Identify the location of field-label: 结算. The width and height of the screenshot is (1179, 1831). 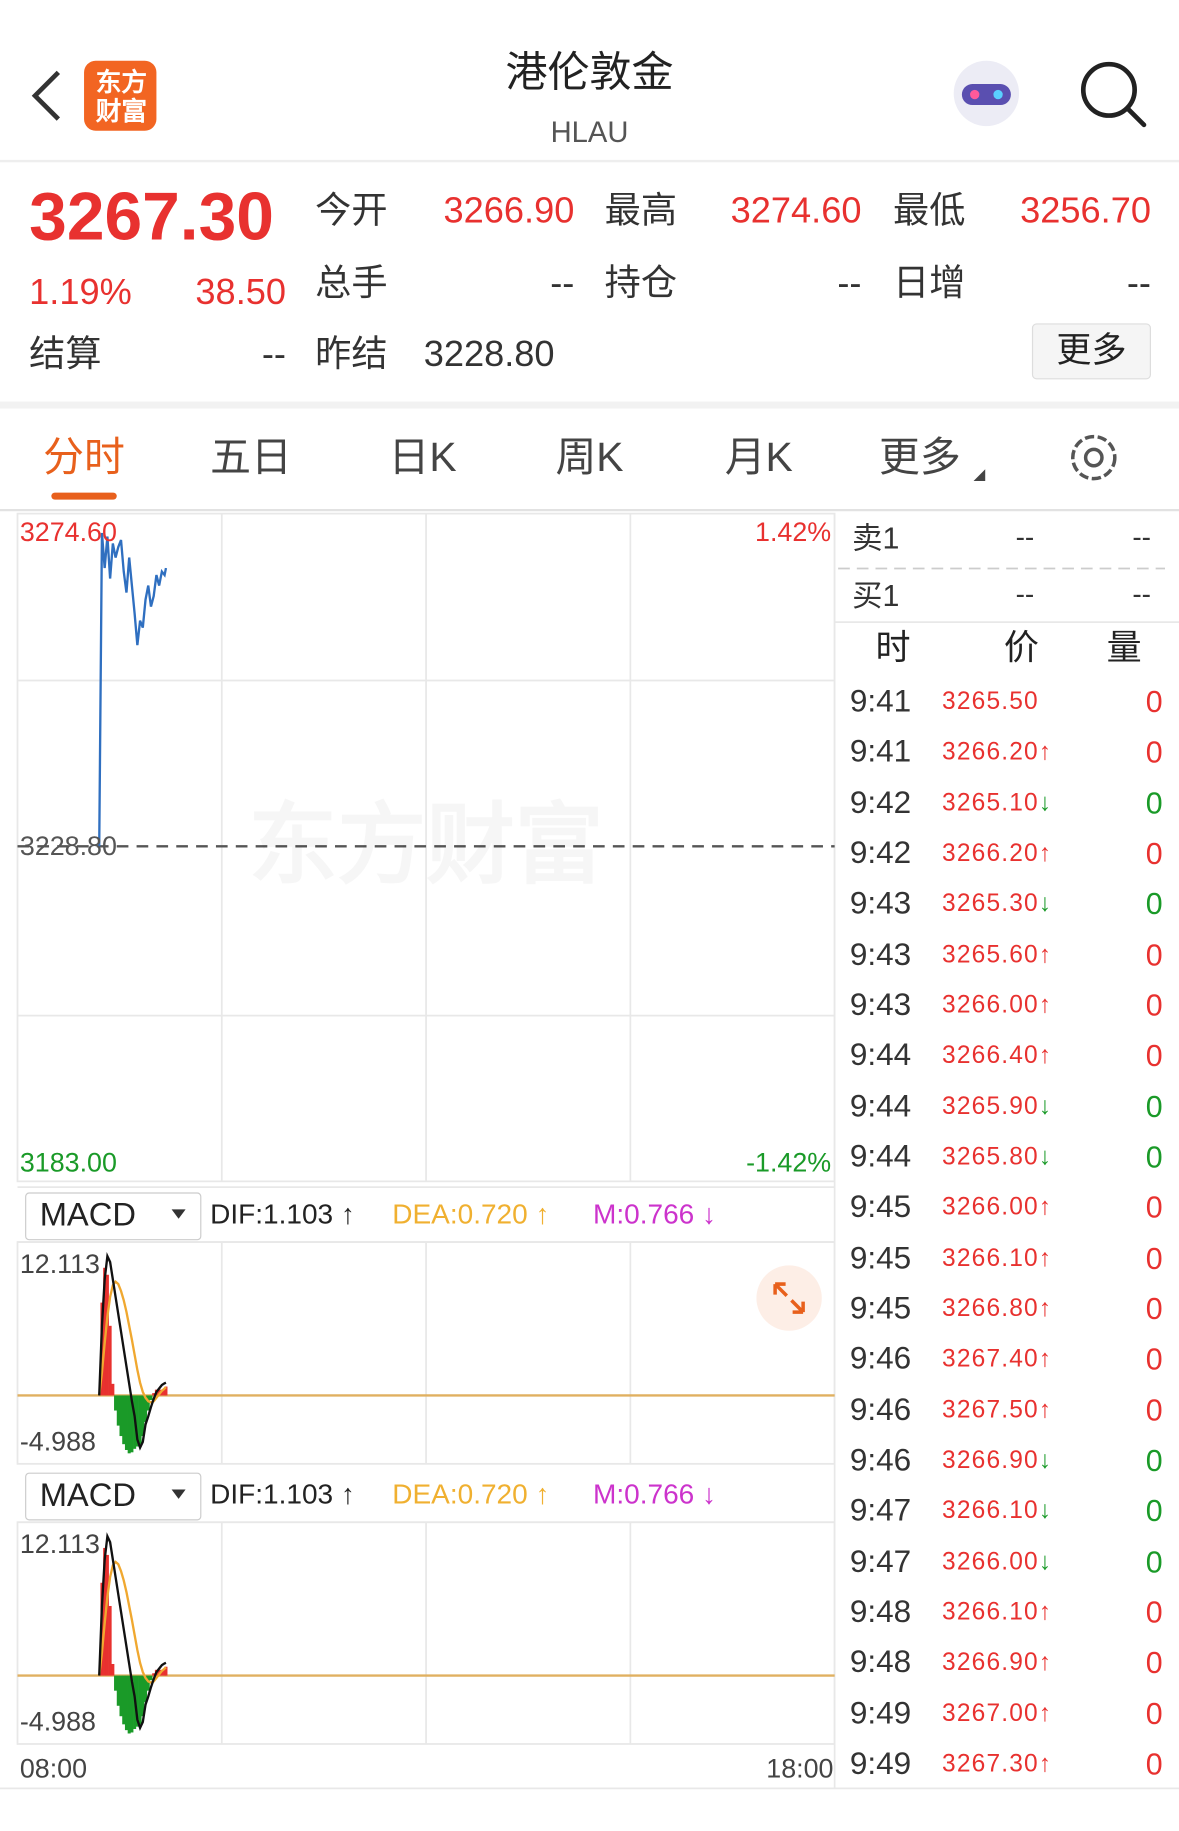
(65, 354).